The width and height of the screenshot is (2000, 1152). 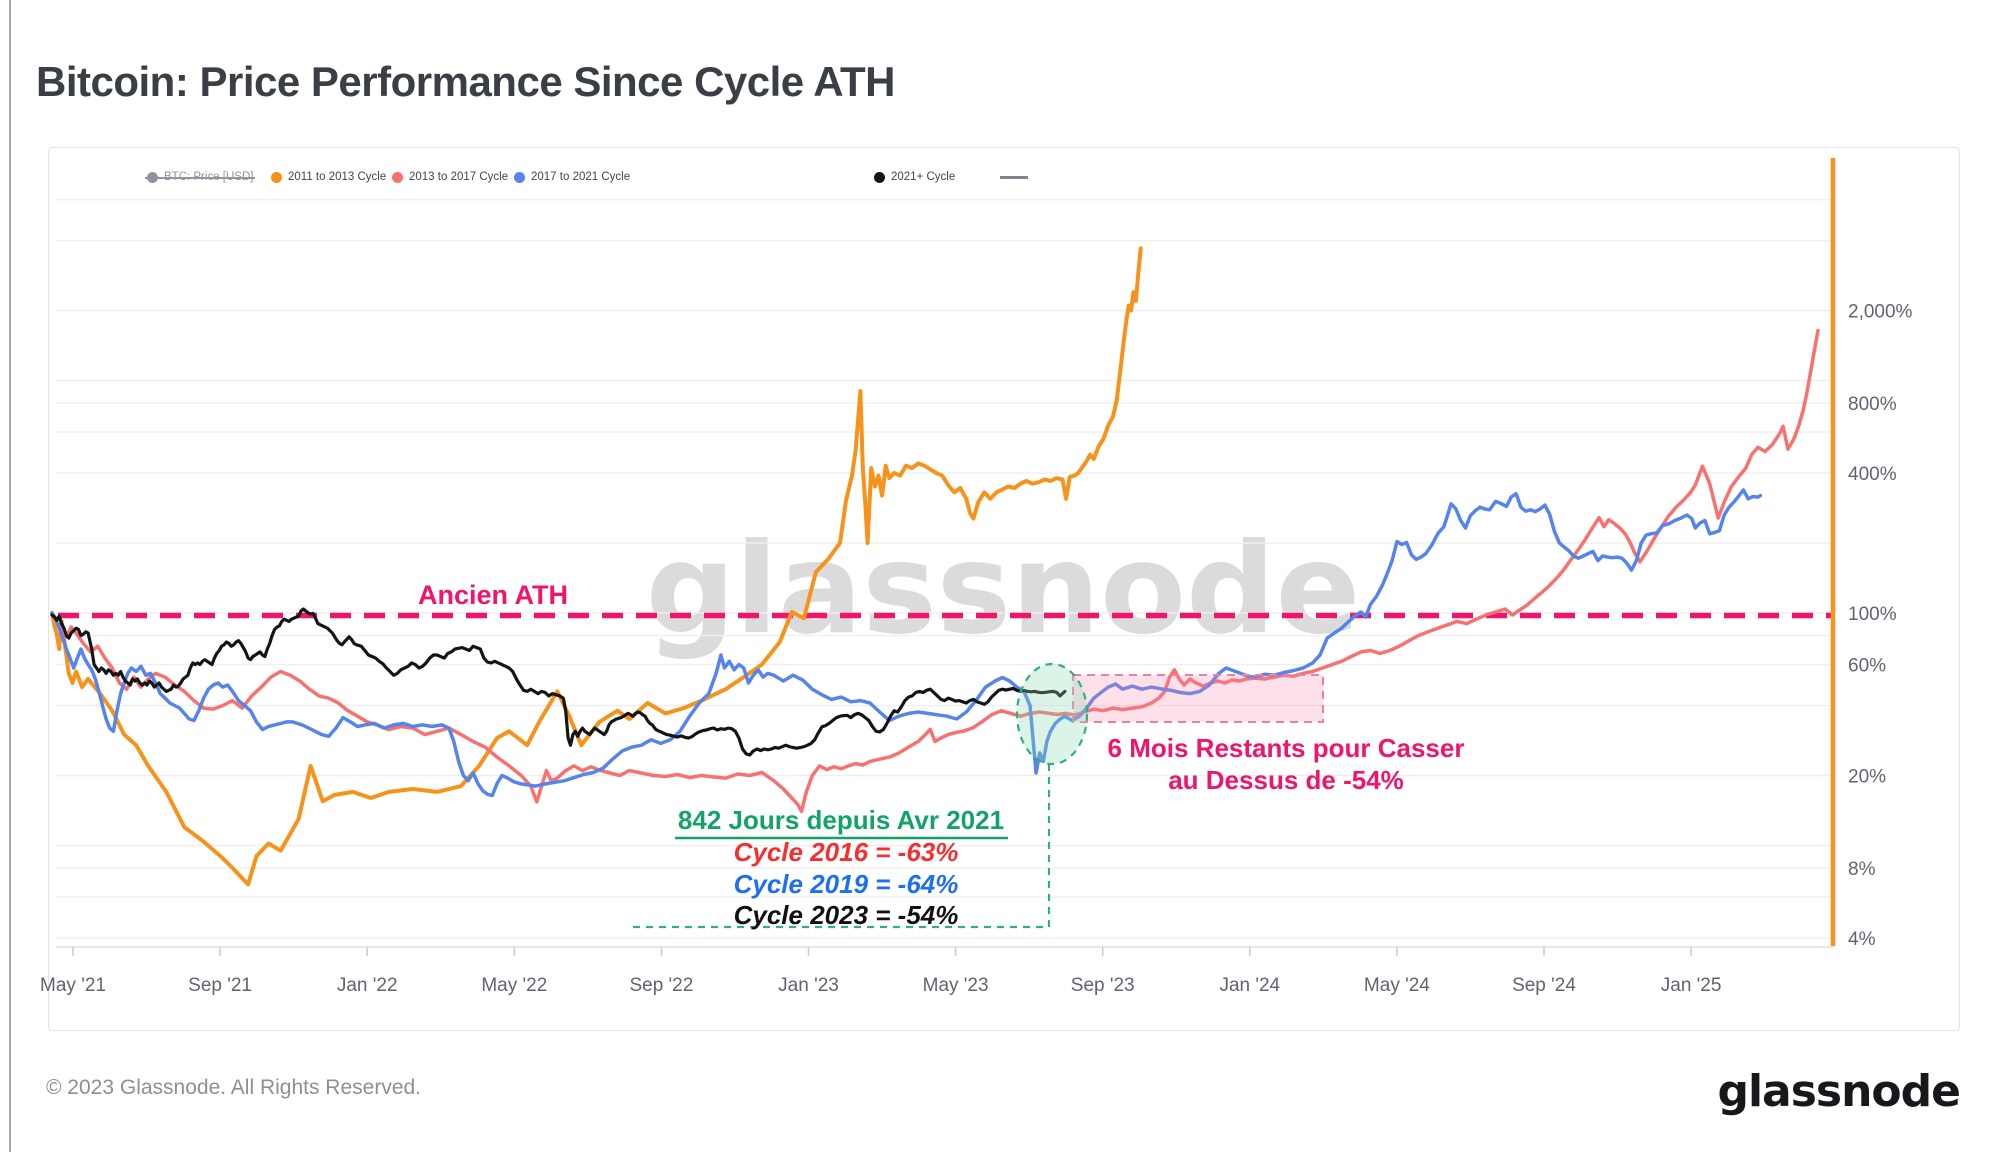 What do you see at coordinates (846, 915) in the screenshot?
I see `annotation-text: Cycle 2023 = -54%` at bounding box center [846, 915].